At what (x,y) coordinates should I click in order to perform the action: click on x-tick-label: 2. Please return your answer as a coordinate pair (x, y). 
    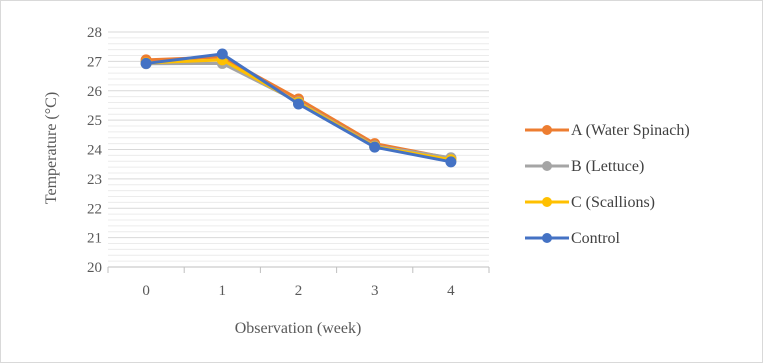
    Looking at the image, I should click on (299, 291).